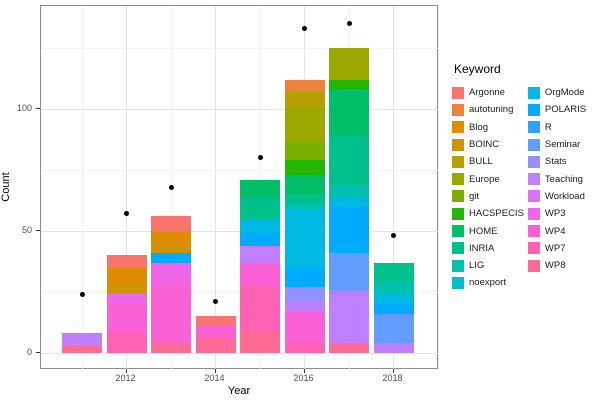 The image size is (600, 400). I want to click on legend-swatch-HACSPECIS, so click(458, 213).